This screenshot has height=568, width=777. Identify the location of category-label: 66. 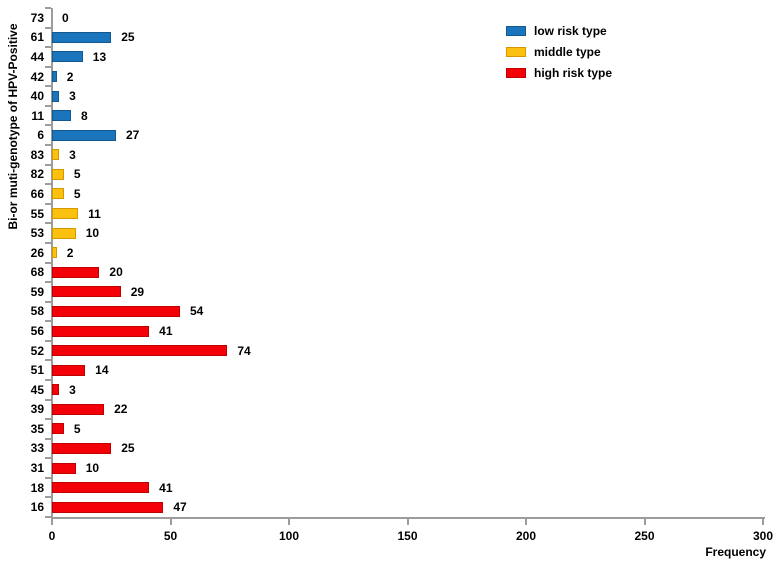
(37, 193).